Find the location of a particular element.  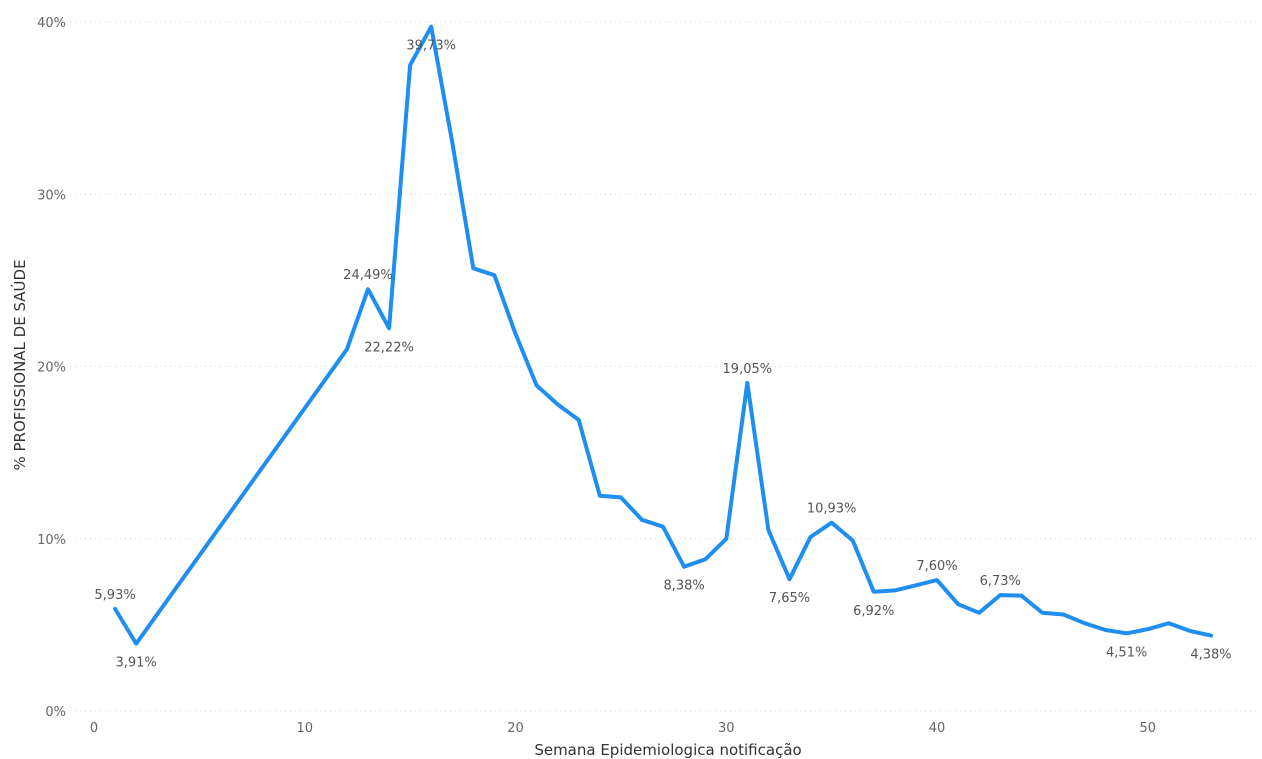

y-tick-label: 20% is located at coordinates (51, 368).